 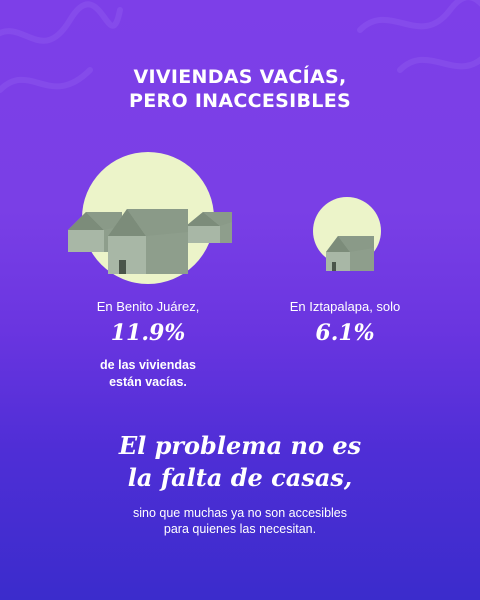 What do you see at coordinates (240, 477) in the screenshot?
I see `headline-line-2: la falta de casas,` at bounding box center [240, 477].